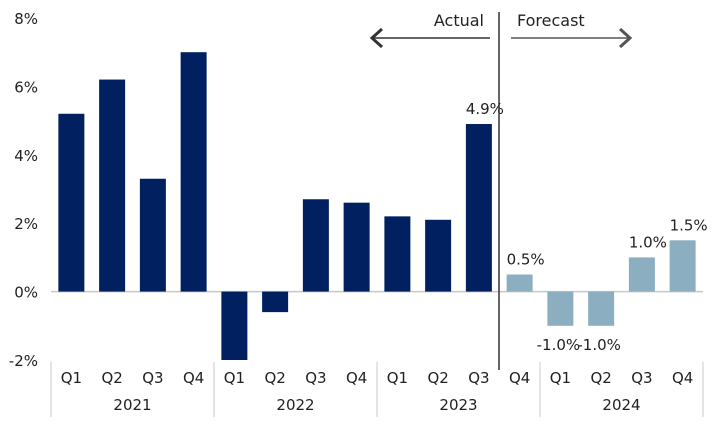 The width and height of the screenshot is (718, 421). What do you see at coordinates (26, 156) in the screenshot?
I see `y-tick-label: 4%` at bounding box center [26, 156].